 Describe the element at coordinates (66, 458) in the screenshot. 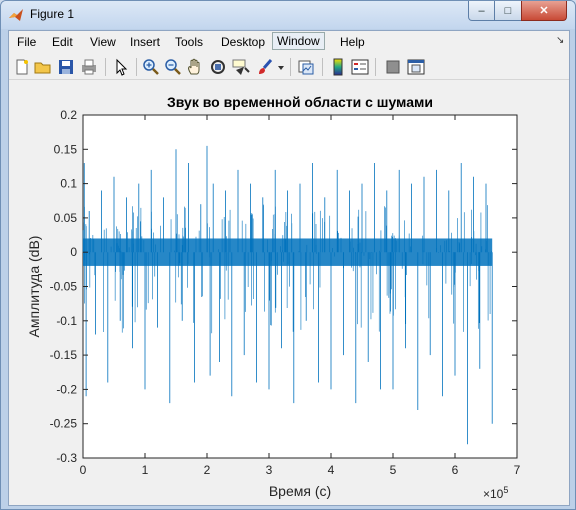

I see `y-tick-label: -0.3` at that location.